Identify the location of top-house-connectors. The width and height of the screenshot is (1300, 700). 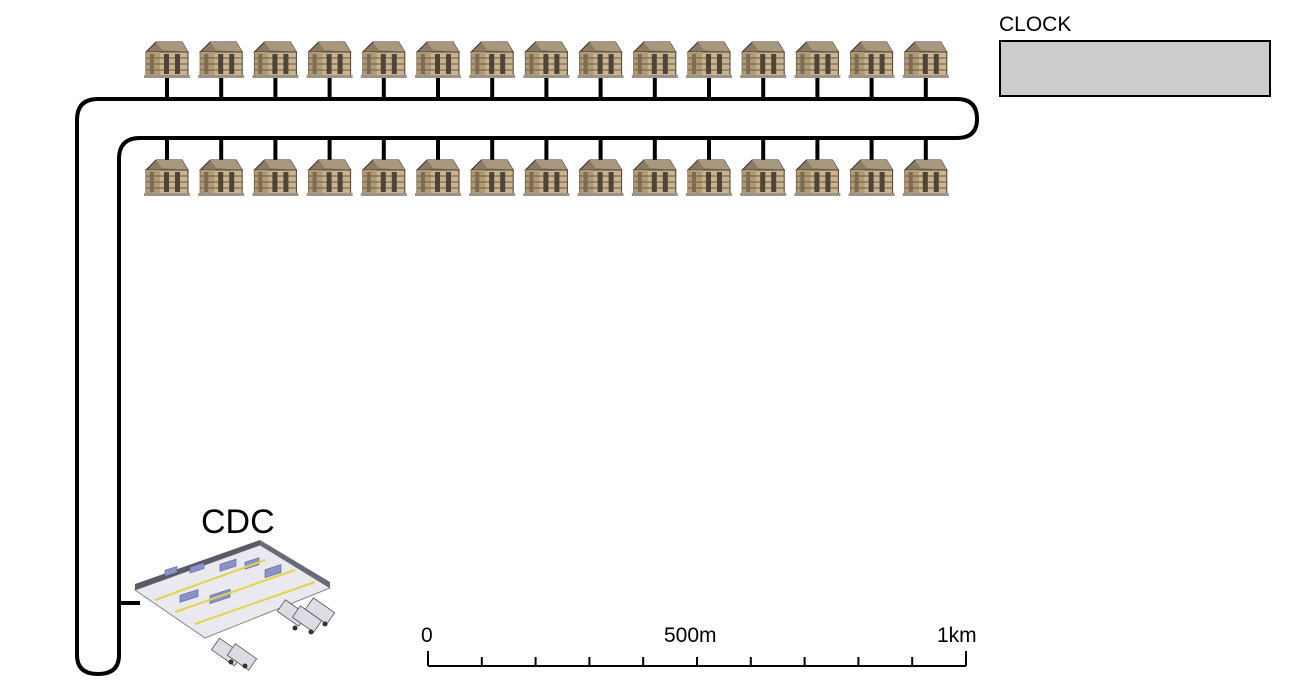
(546, 88).